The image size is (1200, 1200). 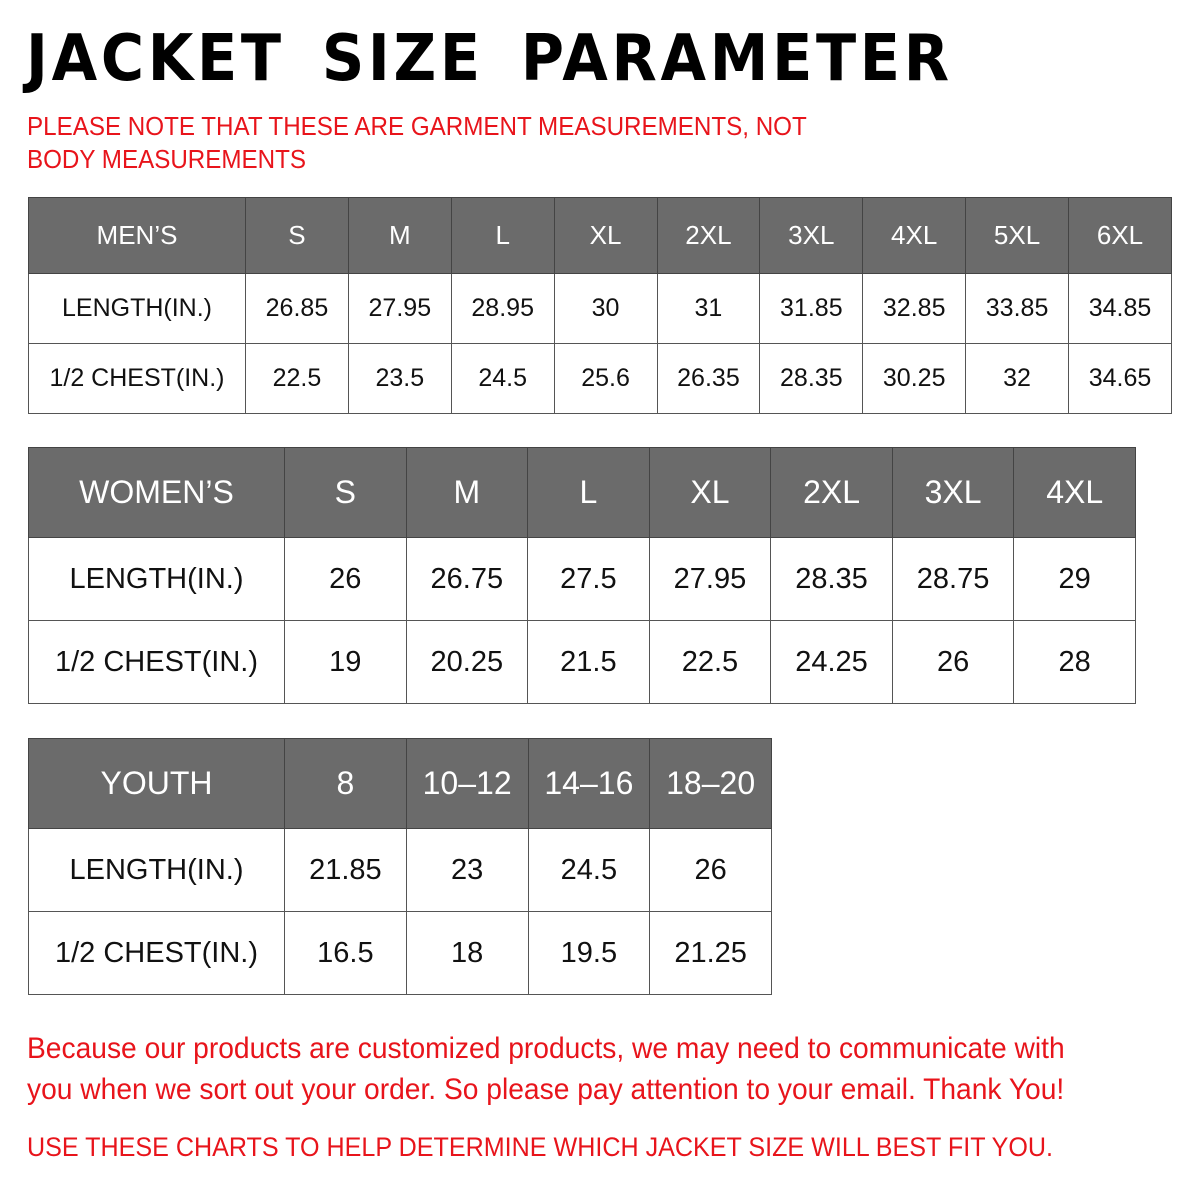 I want to click on table-row: 1/2 CHEST(IN.) 19 20.25 21.5 22.5 24.25 26 28, so click(x=582, y=662).